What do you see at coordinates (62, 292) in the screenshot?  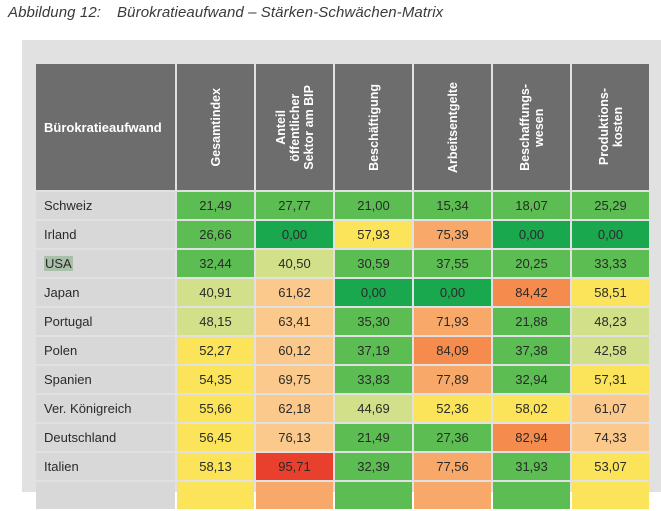 I see `country-name: Japan` at bounding box center [62, 292].